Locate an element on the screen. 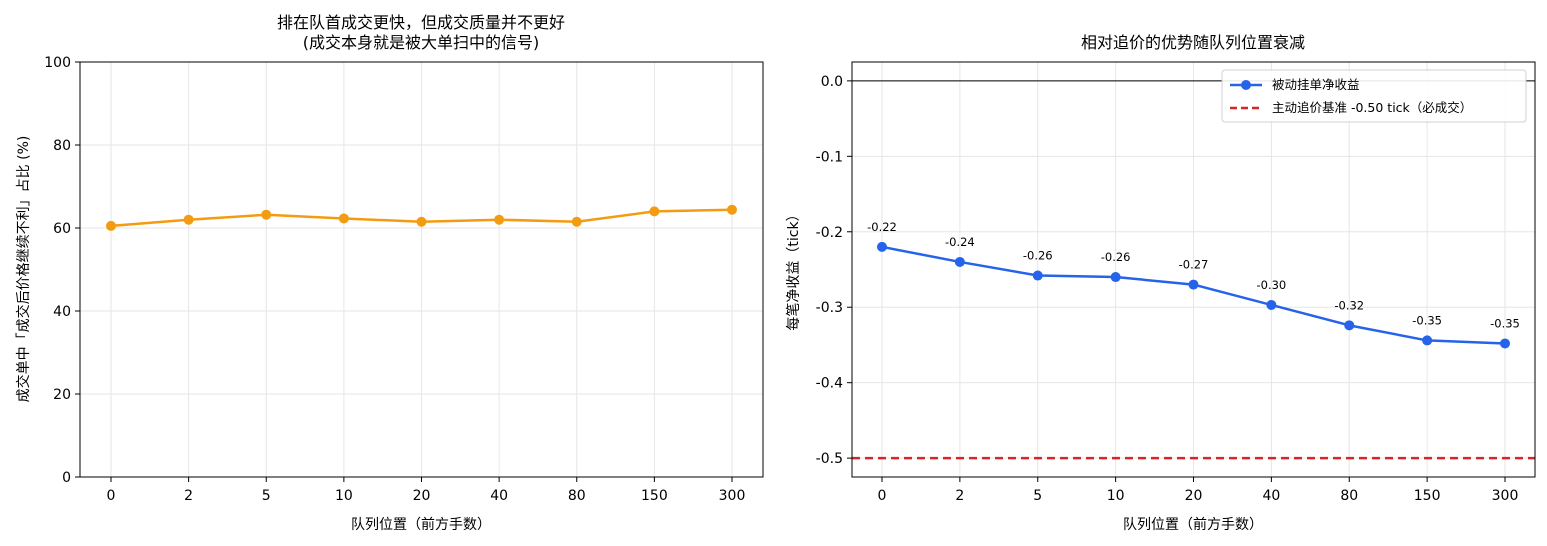 This screenshot has width=1547, height=546. right-series-line is located at coordinates (1193, 295).